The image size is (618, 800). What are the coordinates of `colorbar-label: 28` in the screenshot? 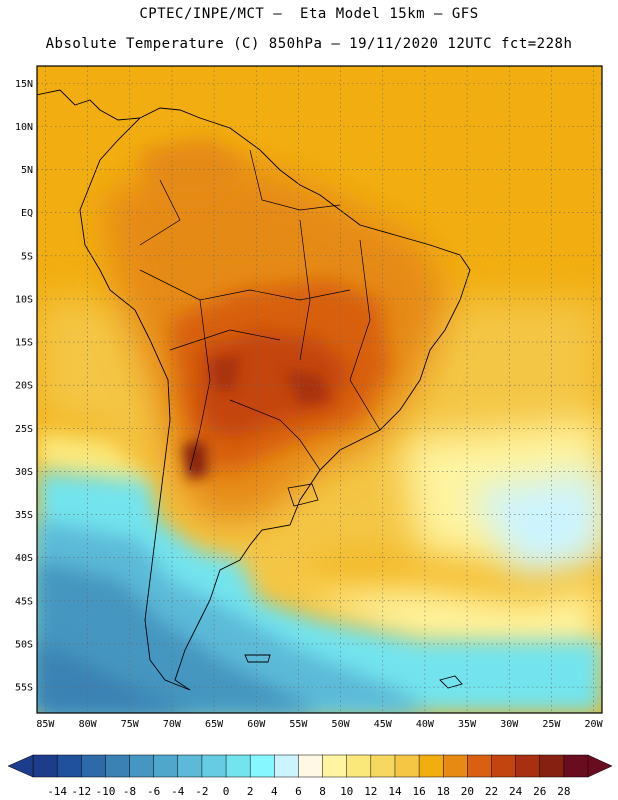 It's located at (563, 791).